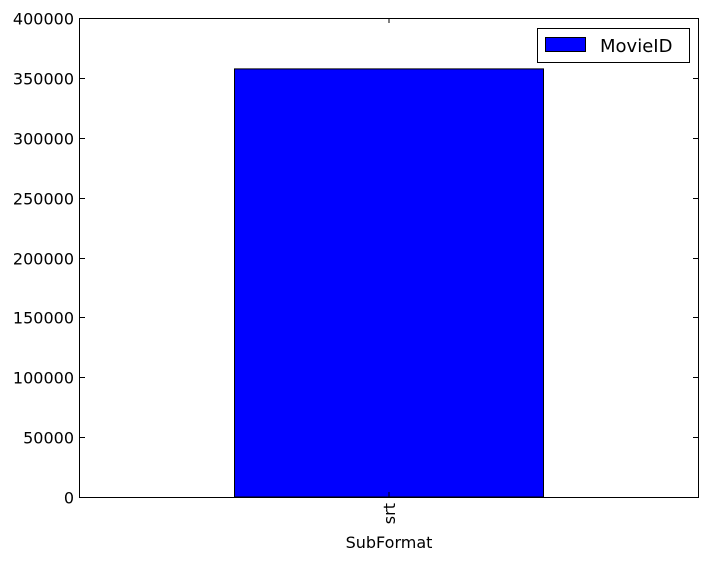 This screenshot has width=709, height=561. Describe the element at coordinates (636, 46) in the screenshot. I see `legend-label: MovieID` at that location.